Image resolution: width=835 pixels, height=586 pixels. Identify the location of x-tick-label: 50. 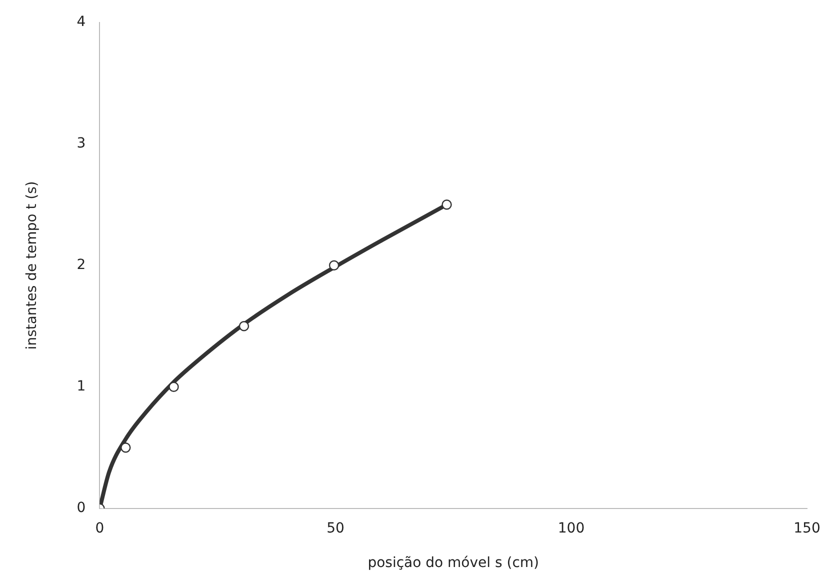
(335, 528).